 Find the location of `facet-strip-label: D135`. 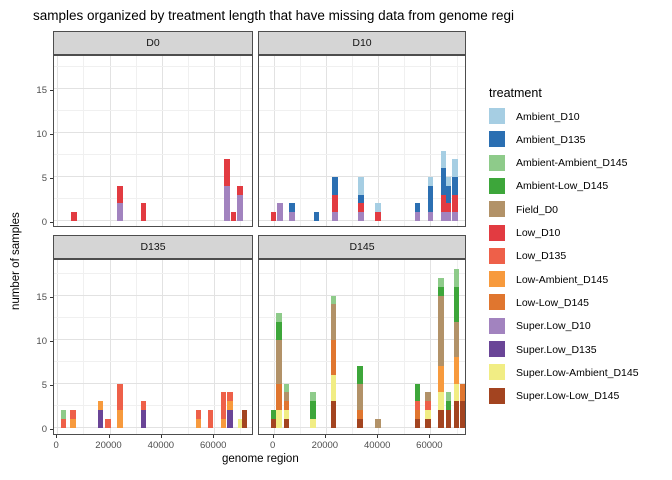

facet-strip-label: D135 is located at coordinates (153, 247).